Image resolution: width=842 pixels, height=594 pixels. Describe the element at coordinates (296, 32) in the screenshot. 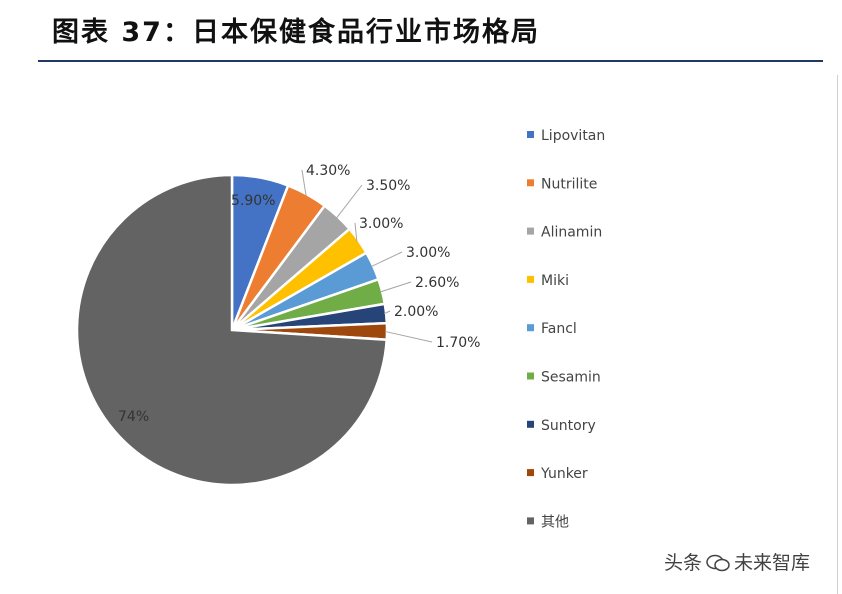

I see `chart-title: 图表 37：日本保健食品行业市场格局` at that location.